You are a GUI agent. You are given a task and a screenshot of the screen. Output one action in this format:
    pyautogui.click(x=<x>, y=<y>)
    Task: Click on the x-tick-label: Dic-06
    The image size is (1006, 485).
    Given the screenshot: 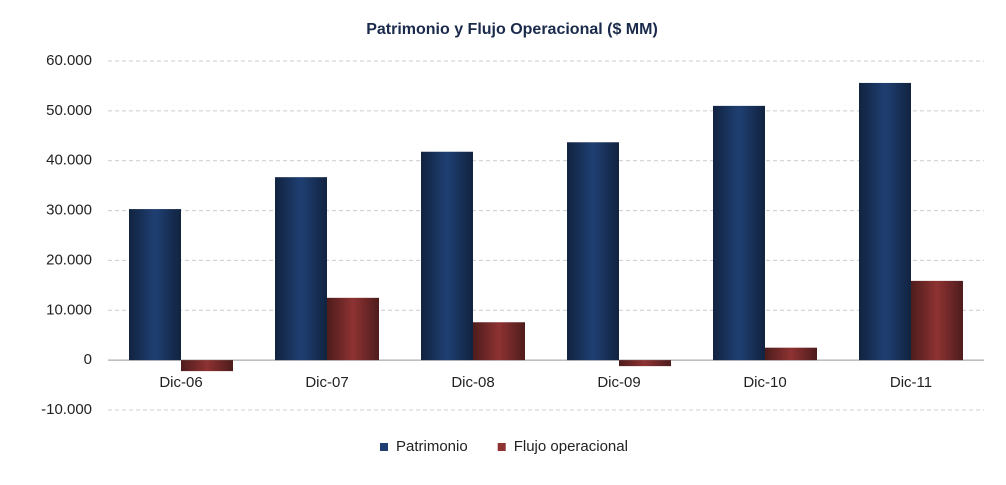 What is the action you would take?
    pyautogui.click(x=180, y=382)
    